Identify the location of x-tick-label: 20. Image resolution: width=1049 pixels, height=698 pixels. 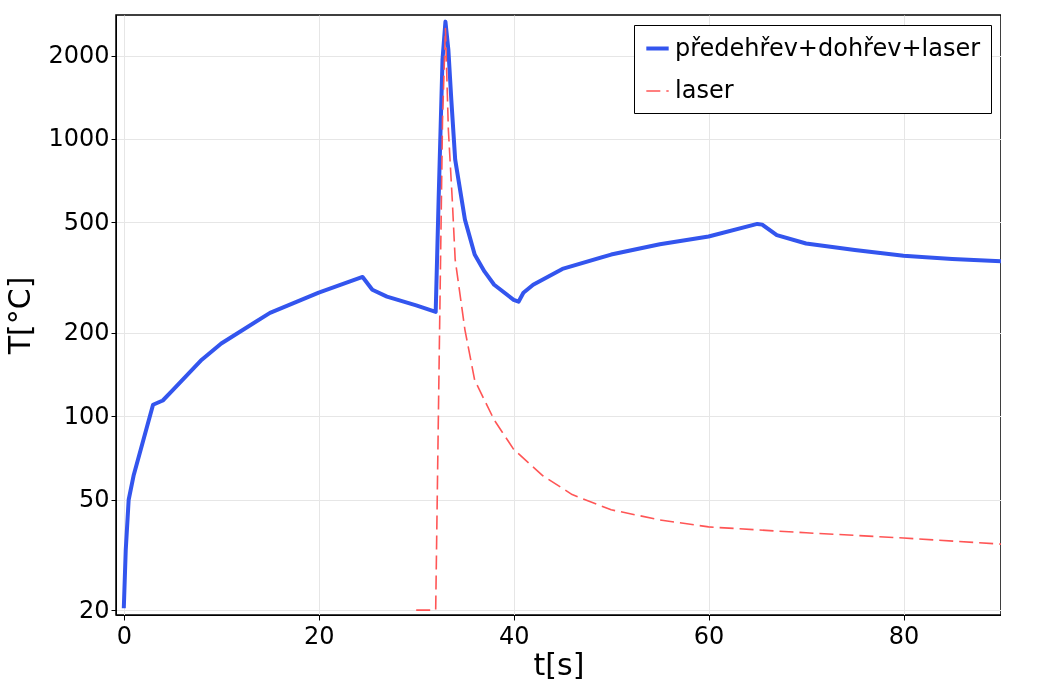
(319, 635).